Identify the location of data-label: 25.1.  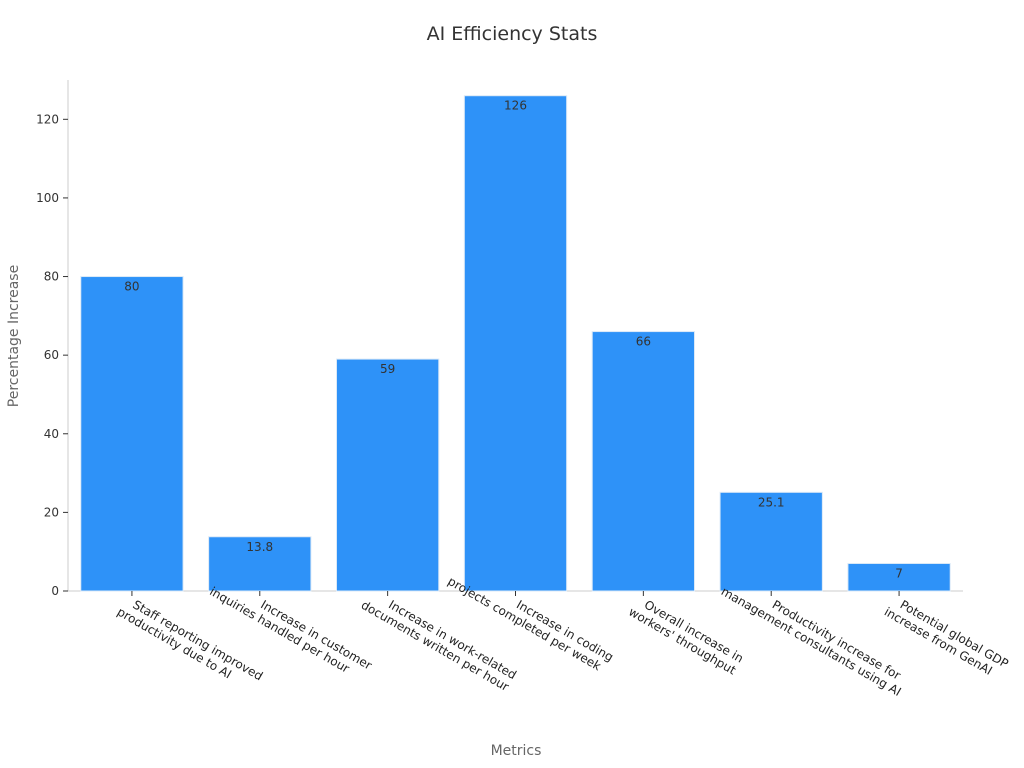
(771, 502).